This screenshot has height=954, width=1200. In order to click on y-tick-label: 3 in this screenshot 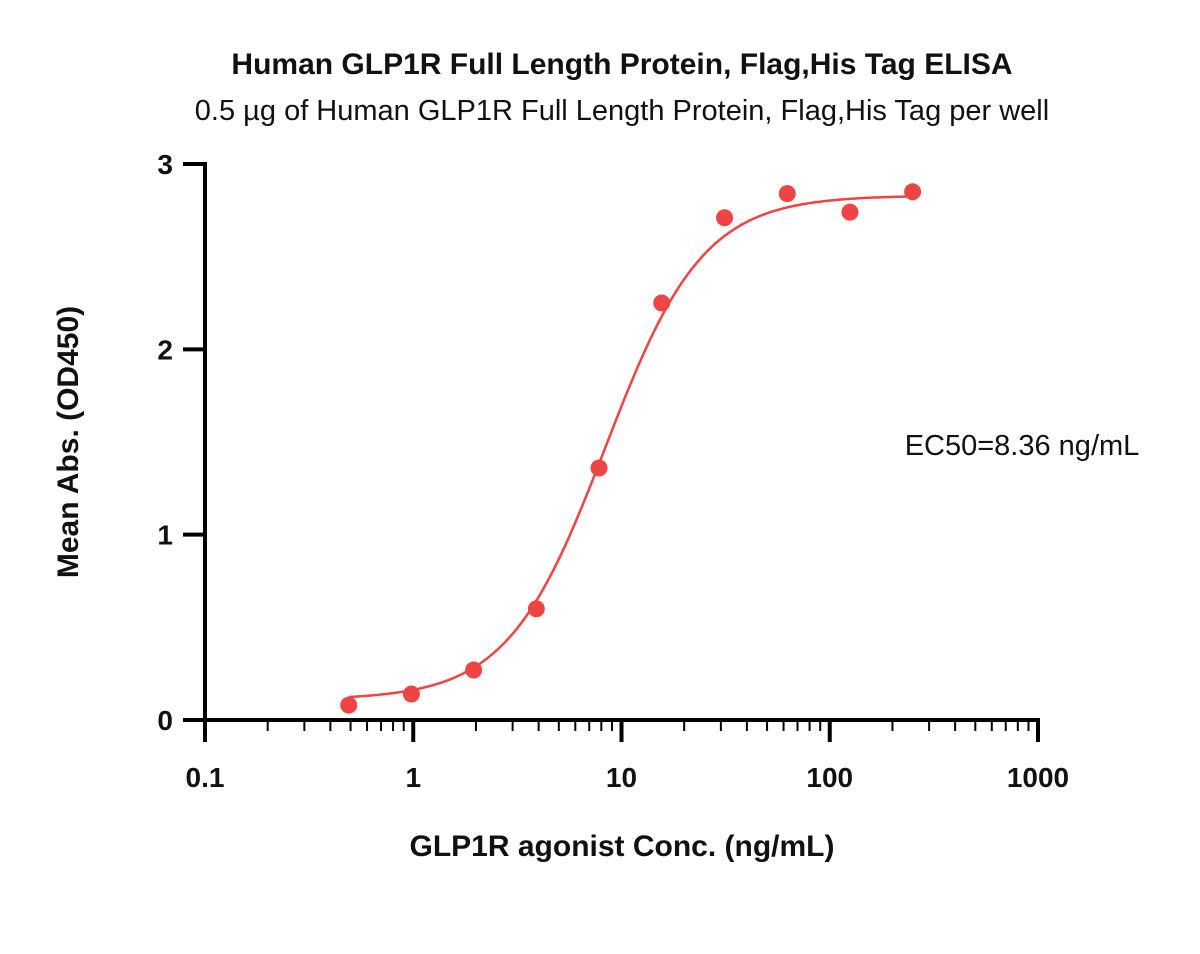, I will do `click(165, 164)`.